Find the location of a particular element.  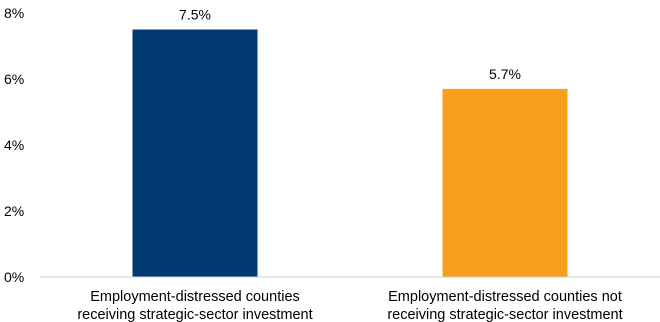

y-tick-label: 6% is located at coordinates (14, 79).